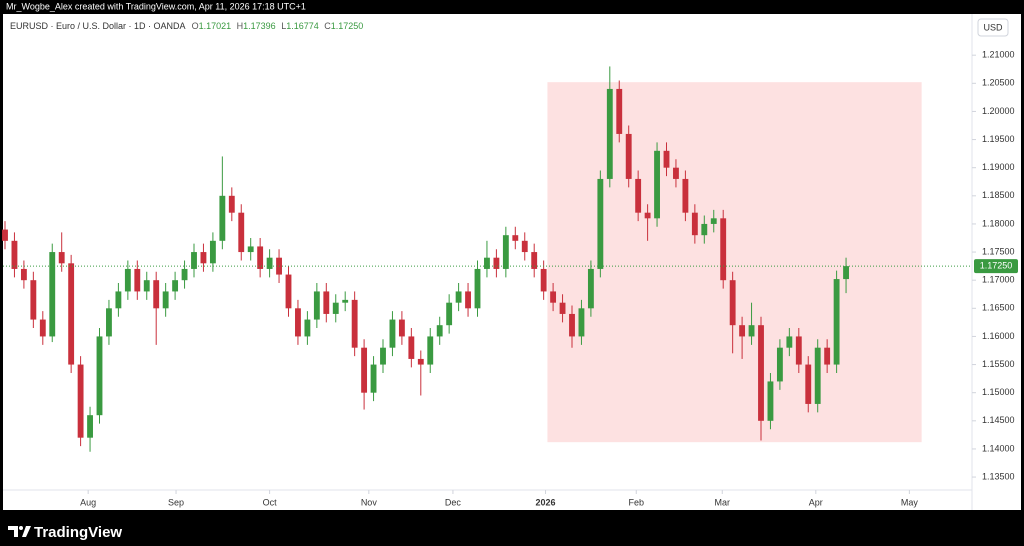 The image size is (1024, 546). Describe the element at coordinates (327, 26) in the screenshot. I see `legend-key: C` at that location.